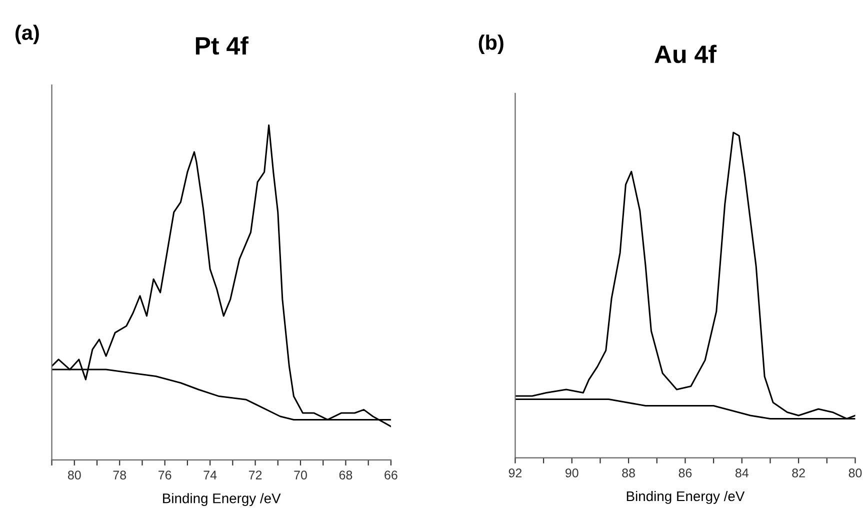 This screenshot has height=528, width=863. What do you see at coordinates (741, 473) in the screenshot?
I see `x-tick-label: 84` at bounding box center [741, 473].